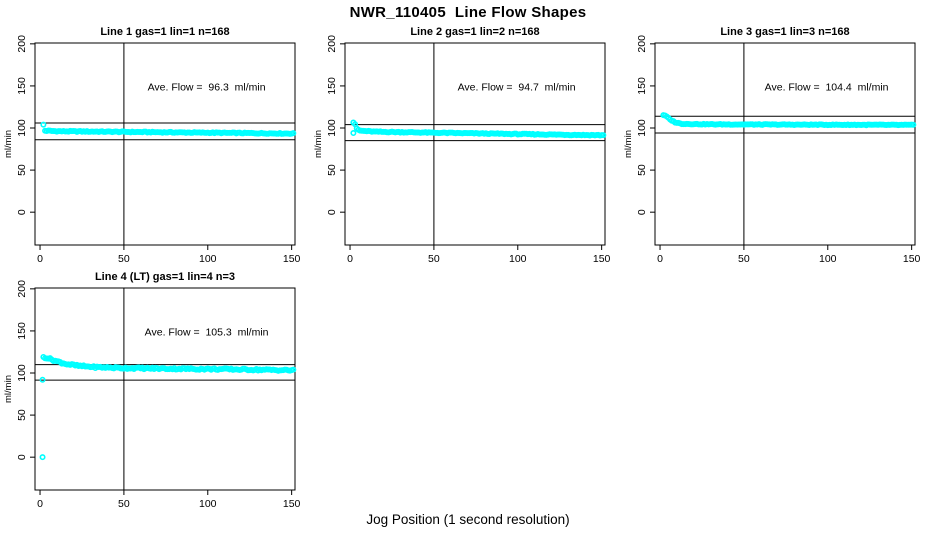 This screenshot has width=936, height=540. I want to click on chart-title: NWR_110405 Line Flow Shapes, so click(468, 12).